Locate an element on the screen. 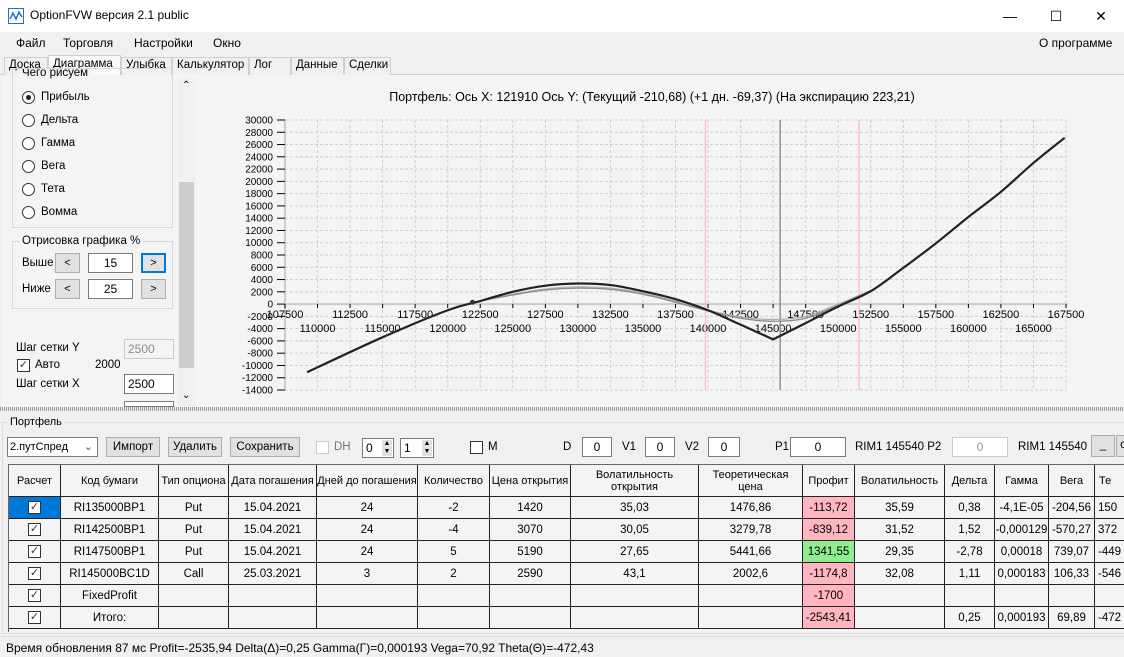 Image resolution: width=1124 pixels, height=657 pixels. table-cell: 15.04.2021 is located at coordinates (273, 552).